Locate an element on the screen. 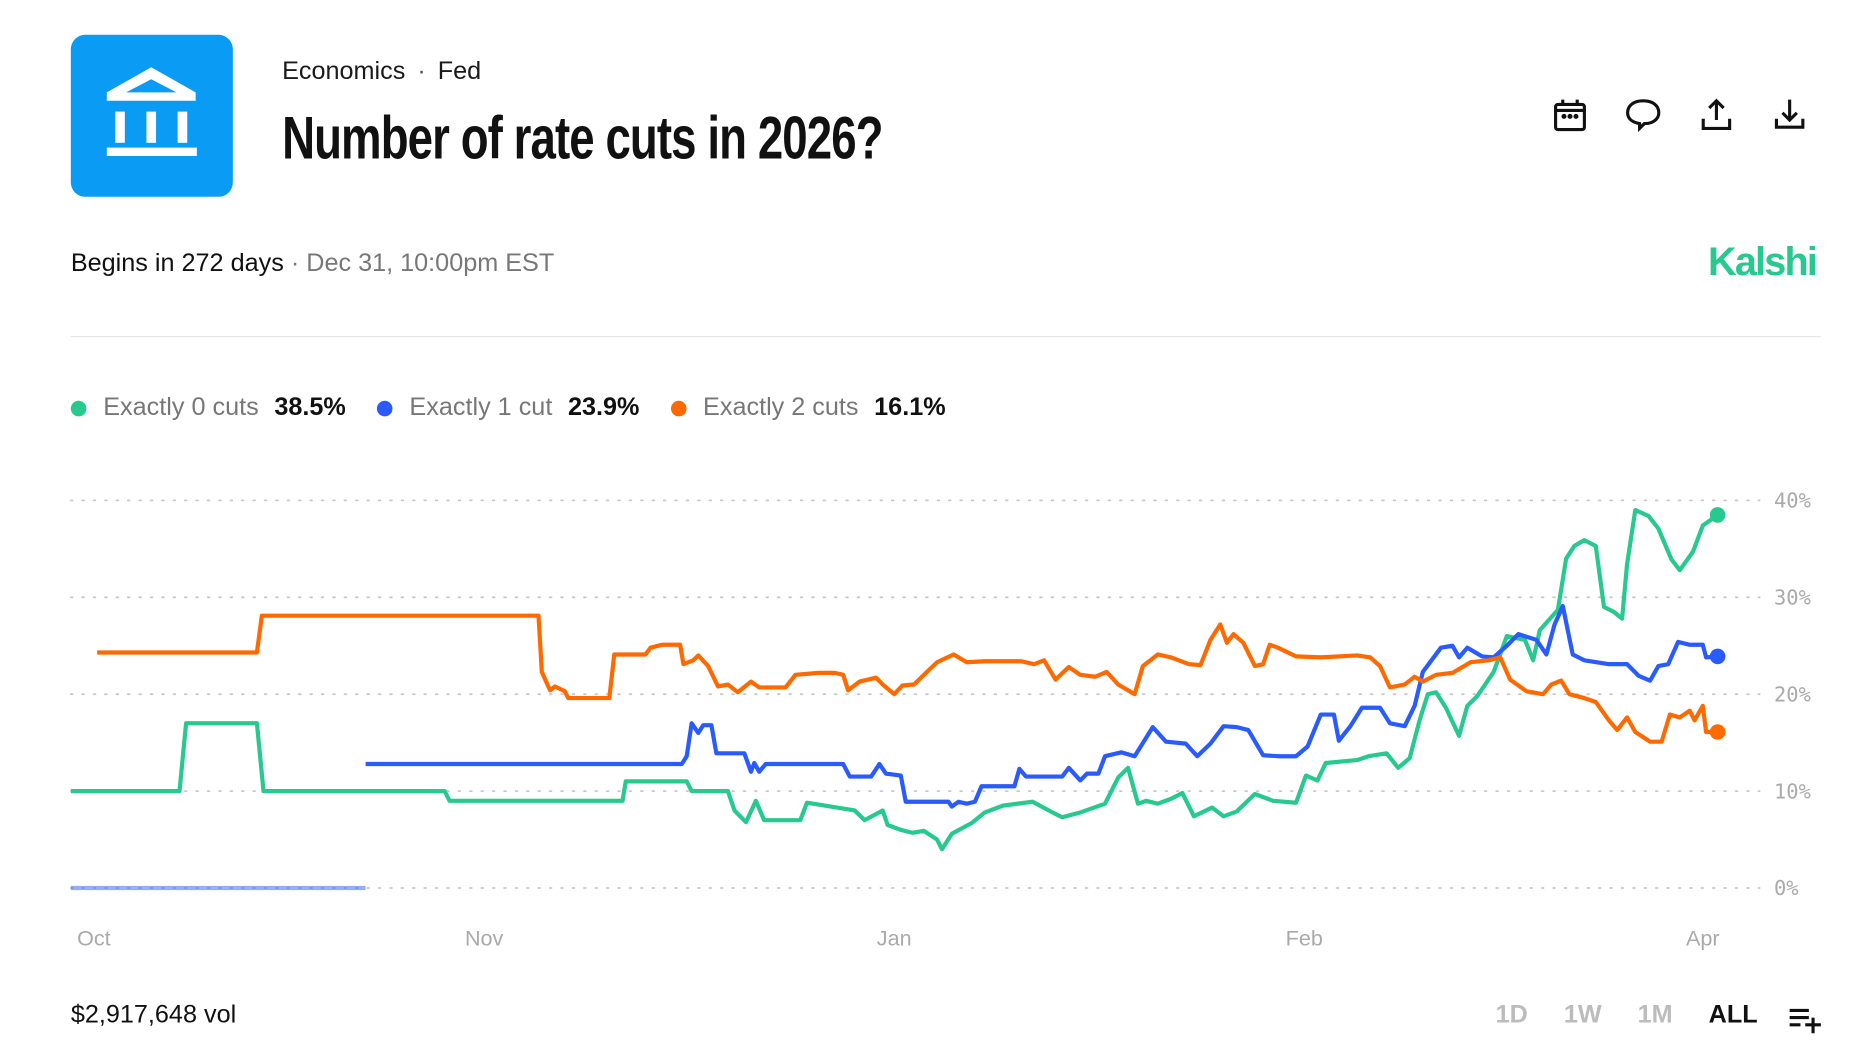 The width and height of the screenshot is (1858, 1056). y-tick-label: 0% is located at coordinates (1786, 888).